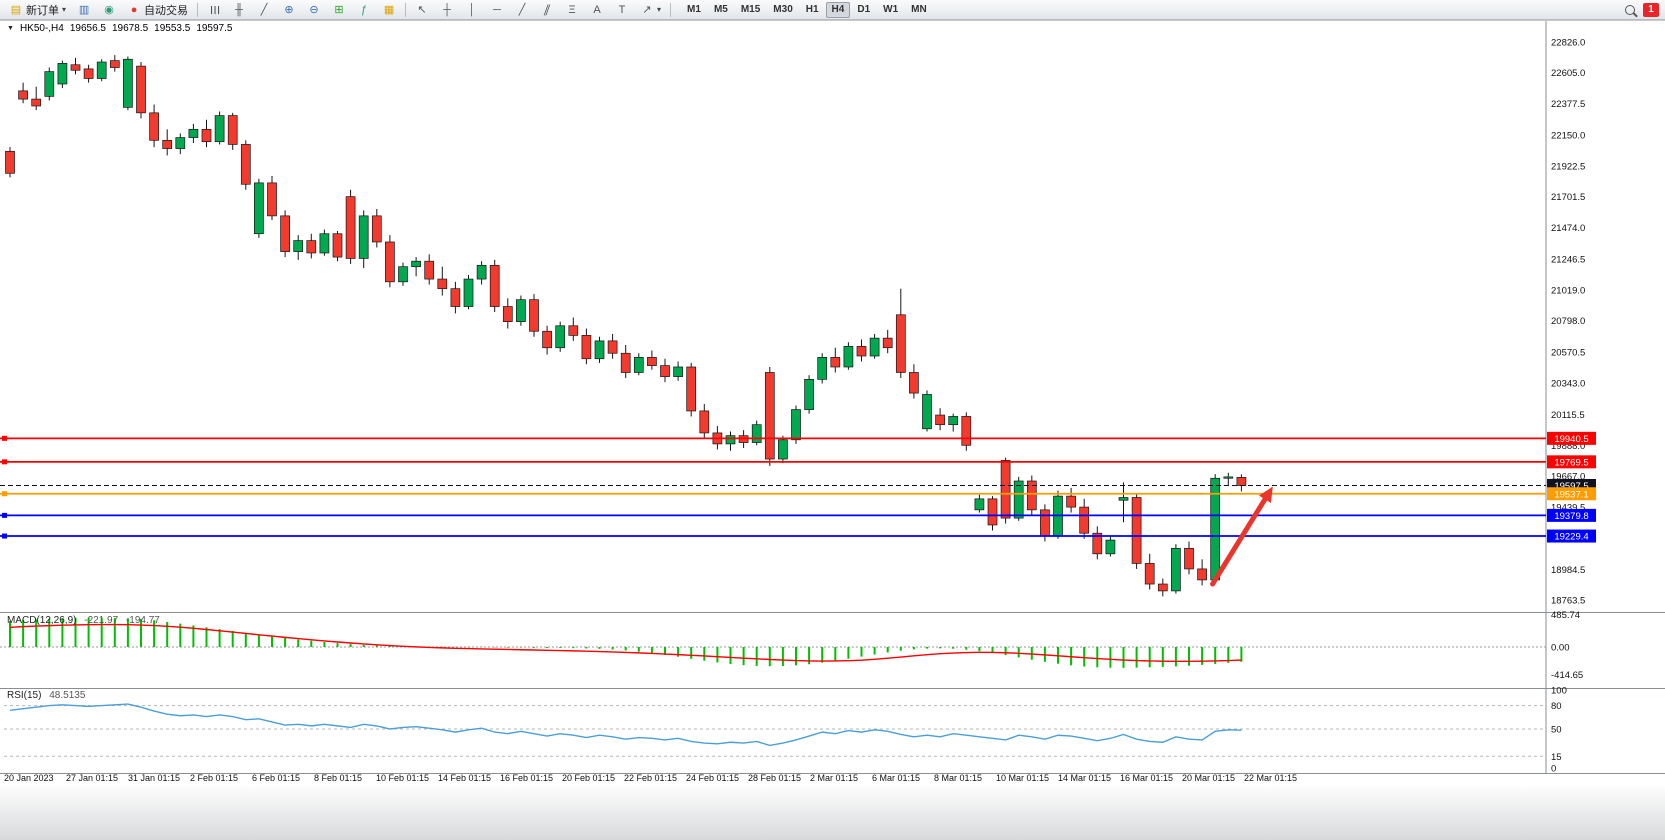  Describe the element at coordinates (782, 10) in the screenshot. I see `tf-m30-button: M30` at that location.